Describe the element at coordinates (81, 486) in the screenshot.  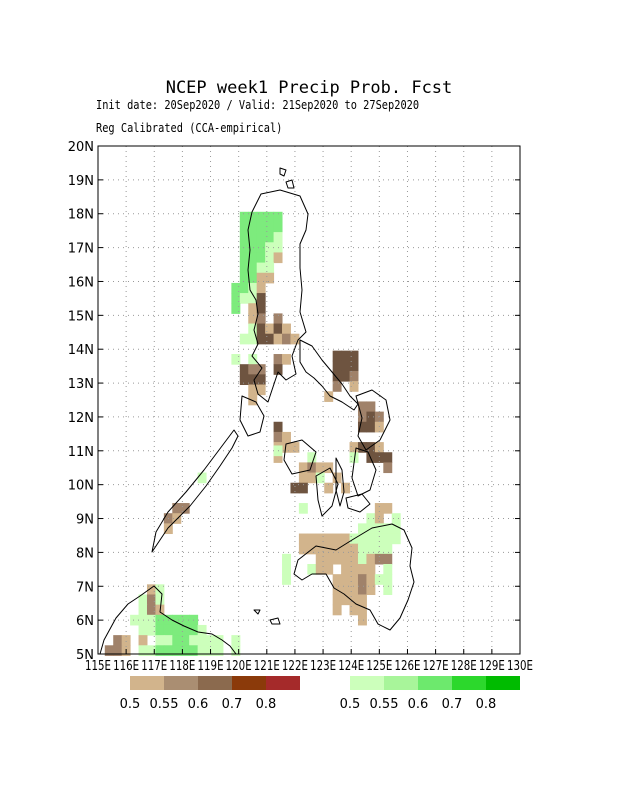
I see `lat-label: 10N` at that location.